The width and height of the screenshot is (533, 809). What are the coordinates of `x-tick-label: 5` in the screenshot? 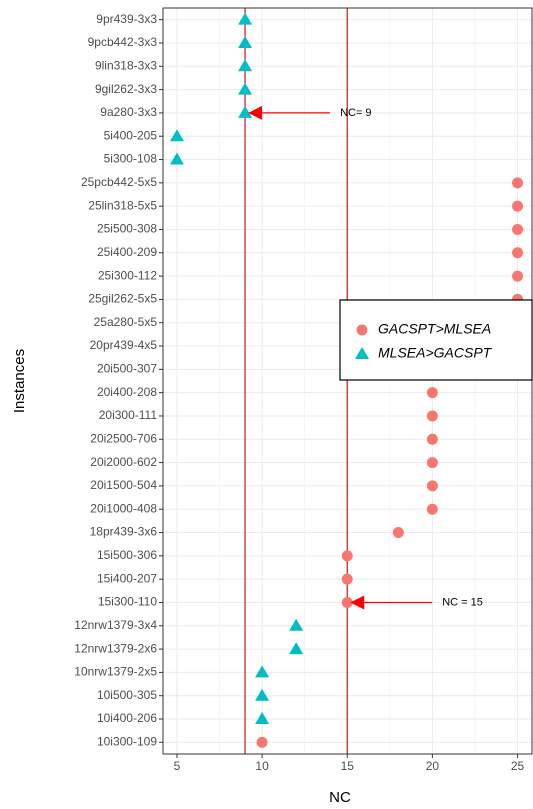 It's located at (177, 766).